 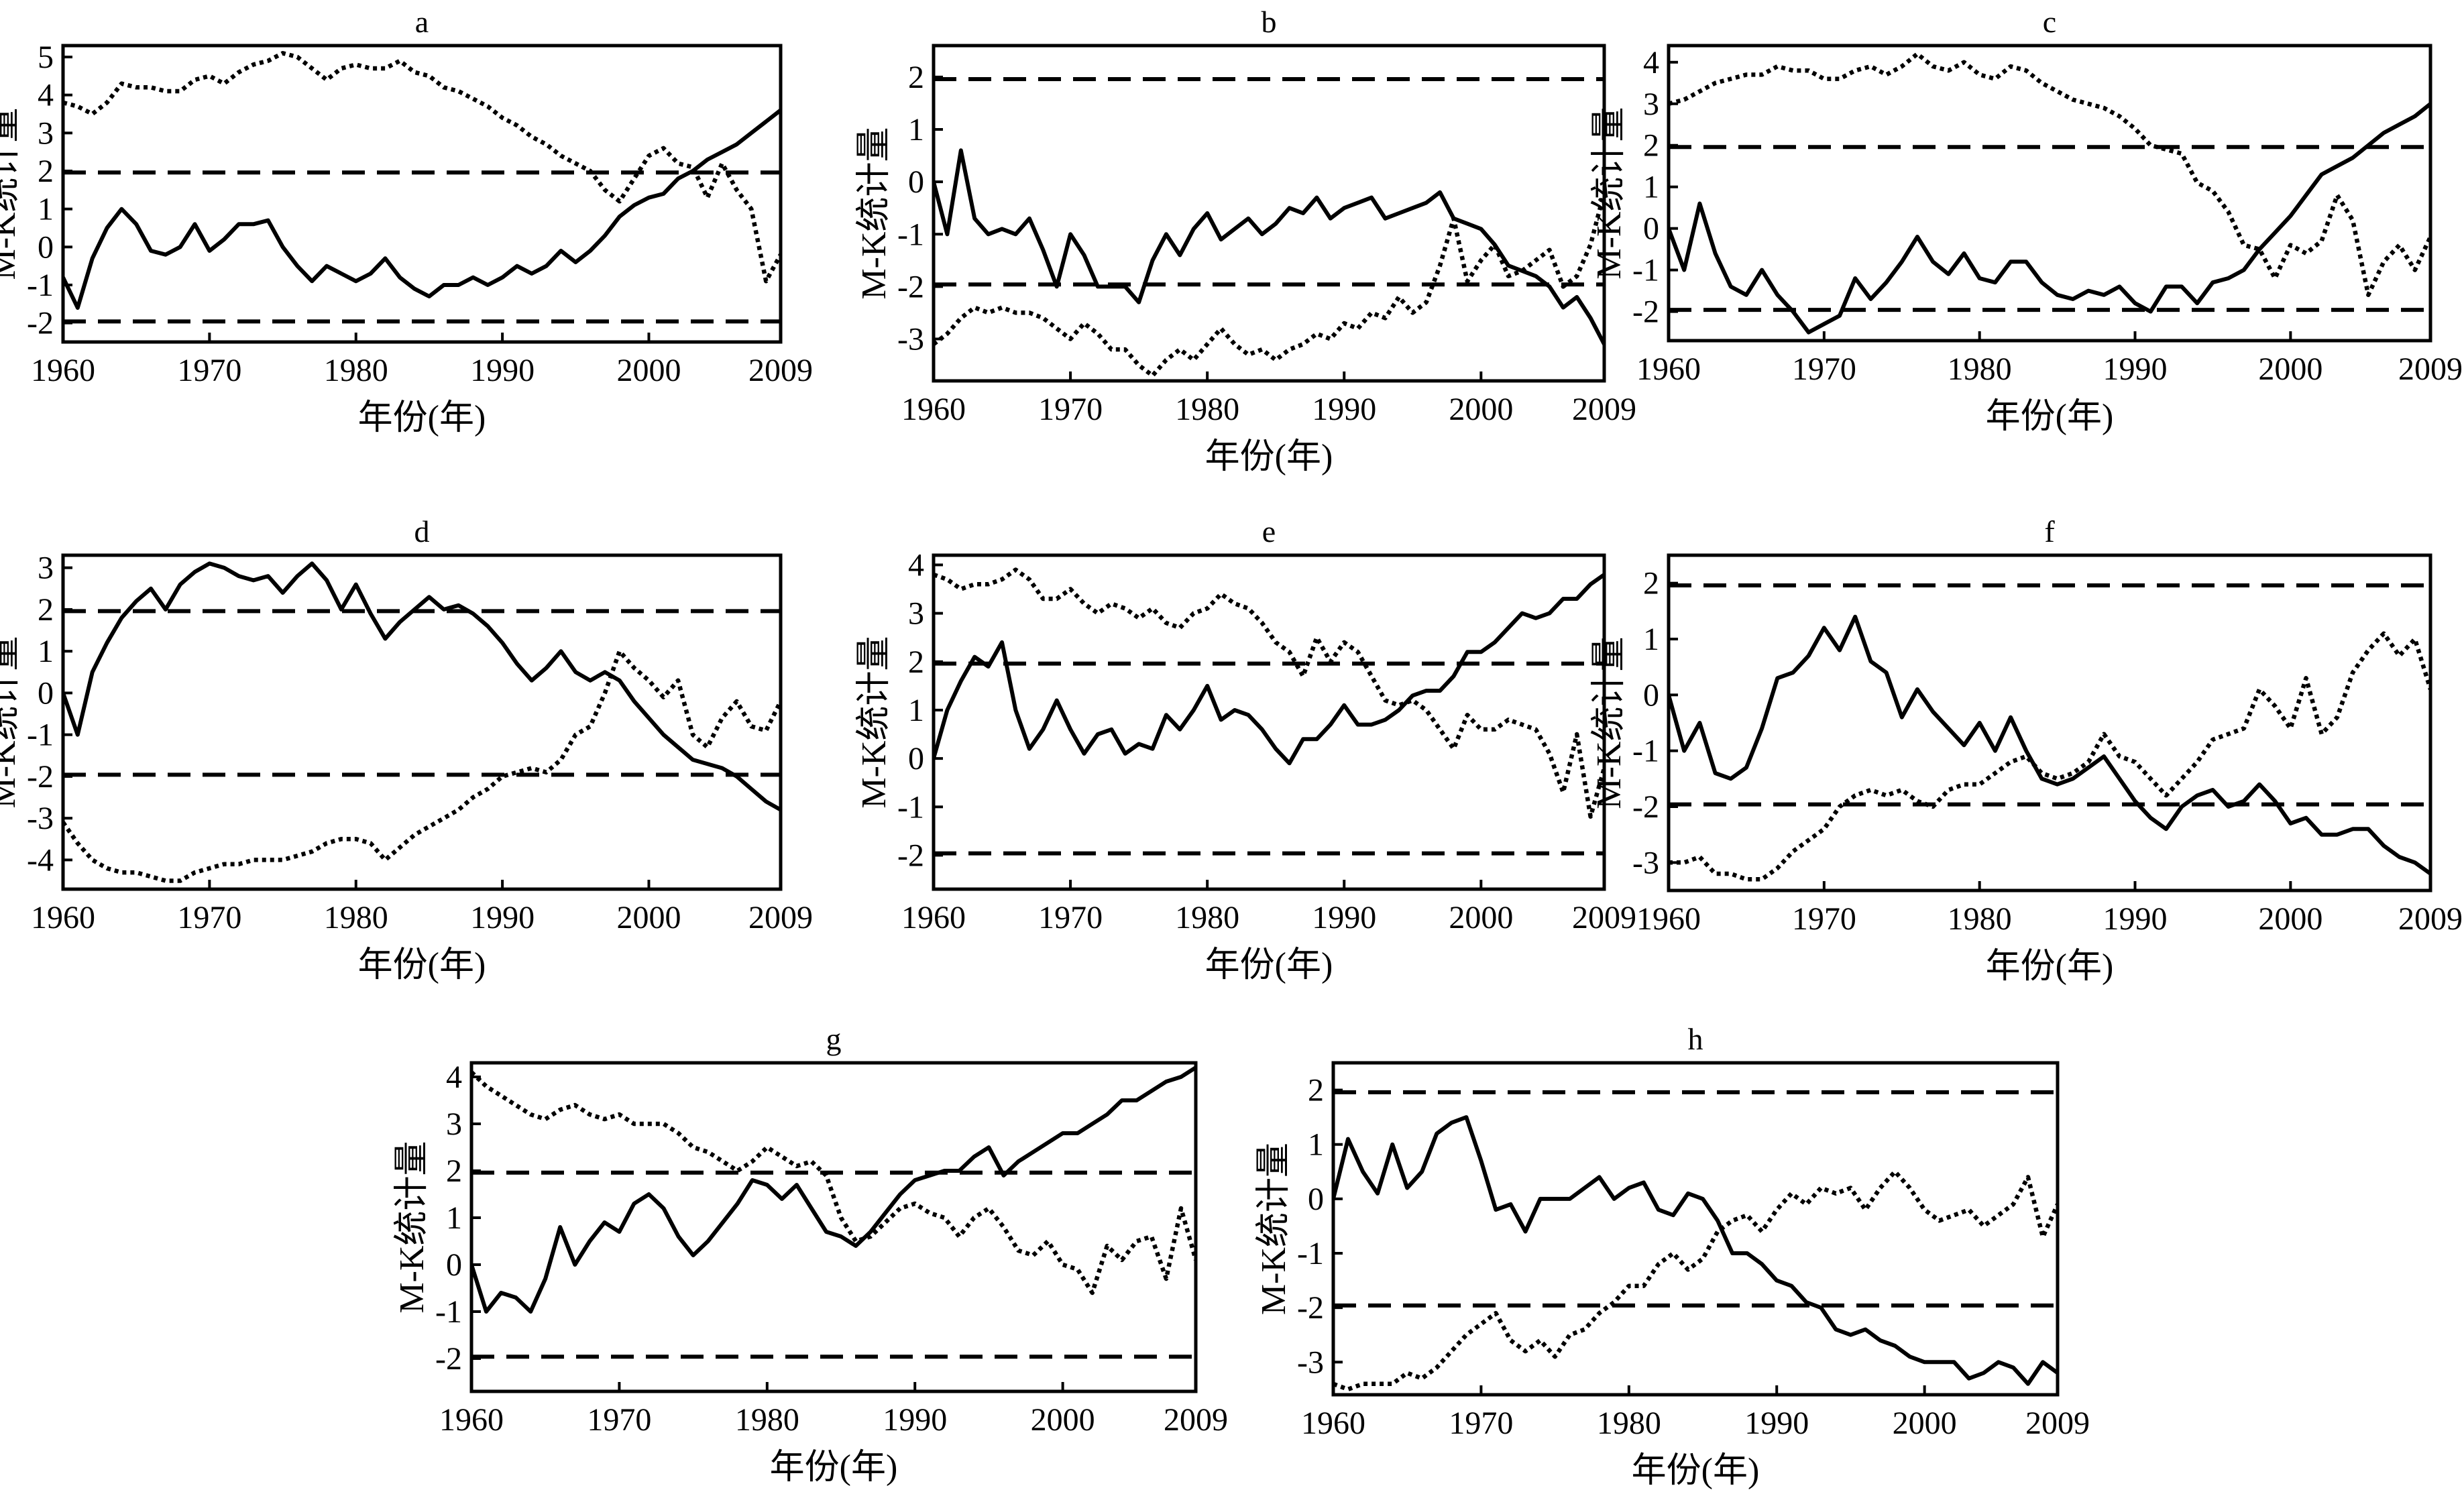 What do you see at coordinates (2049, 531) in the screenshot?
I see `panel-title: f` at bounding box center [2049, 531].